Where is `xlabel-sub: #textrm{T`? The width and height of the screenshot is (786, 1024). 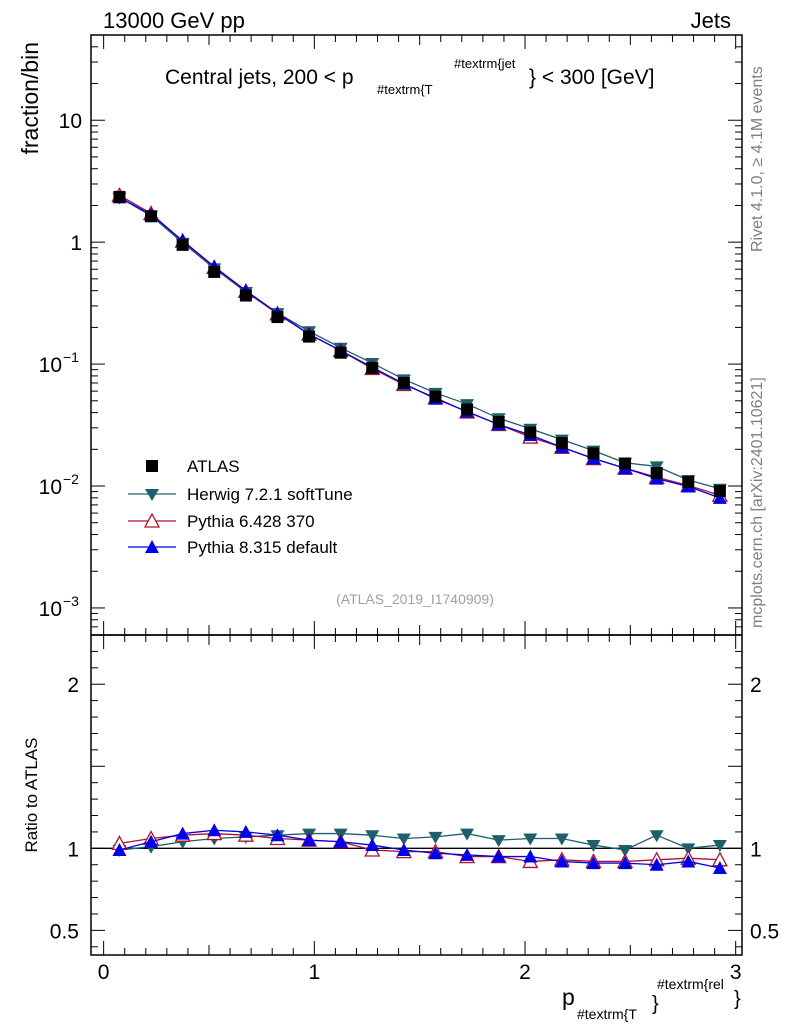
xlabel-sub: #textrm{T is located at coordinates (607, 1014).